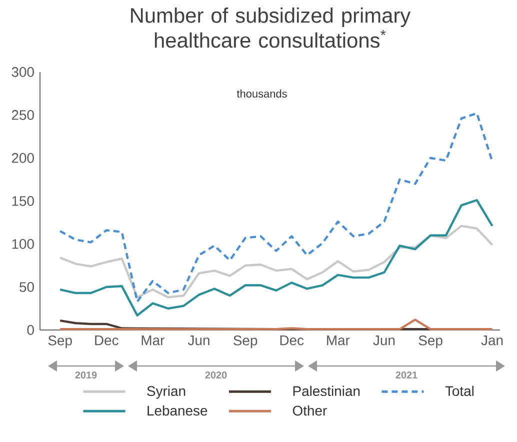 The width and height of the screenshot is (517, 442). Describe the element at coordinates (492, 341) in the screenshot. I see `x-tick-label: Jan` at that location.